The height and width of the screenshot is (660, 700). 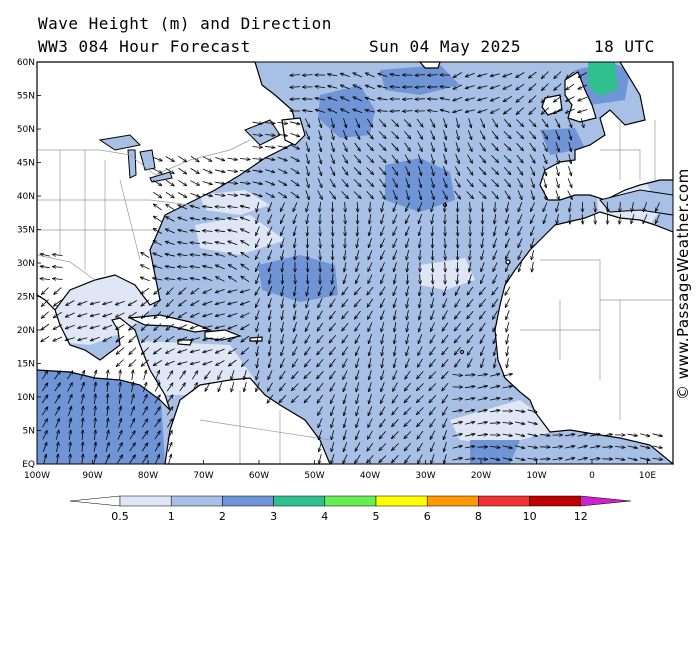 I want to click on credit-text: © www.PassageWeather.com, so click(x=683, y=284).